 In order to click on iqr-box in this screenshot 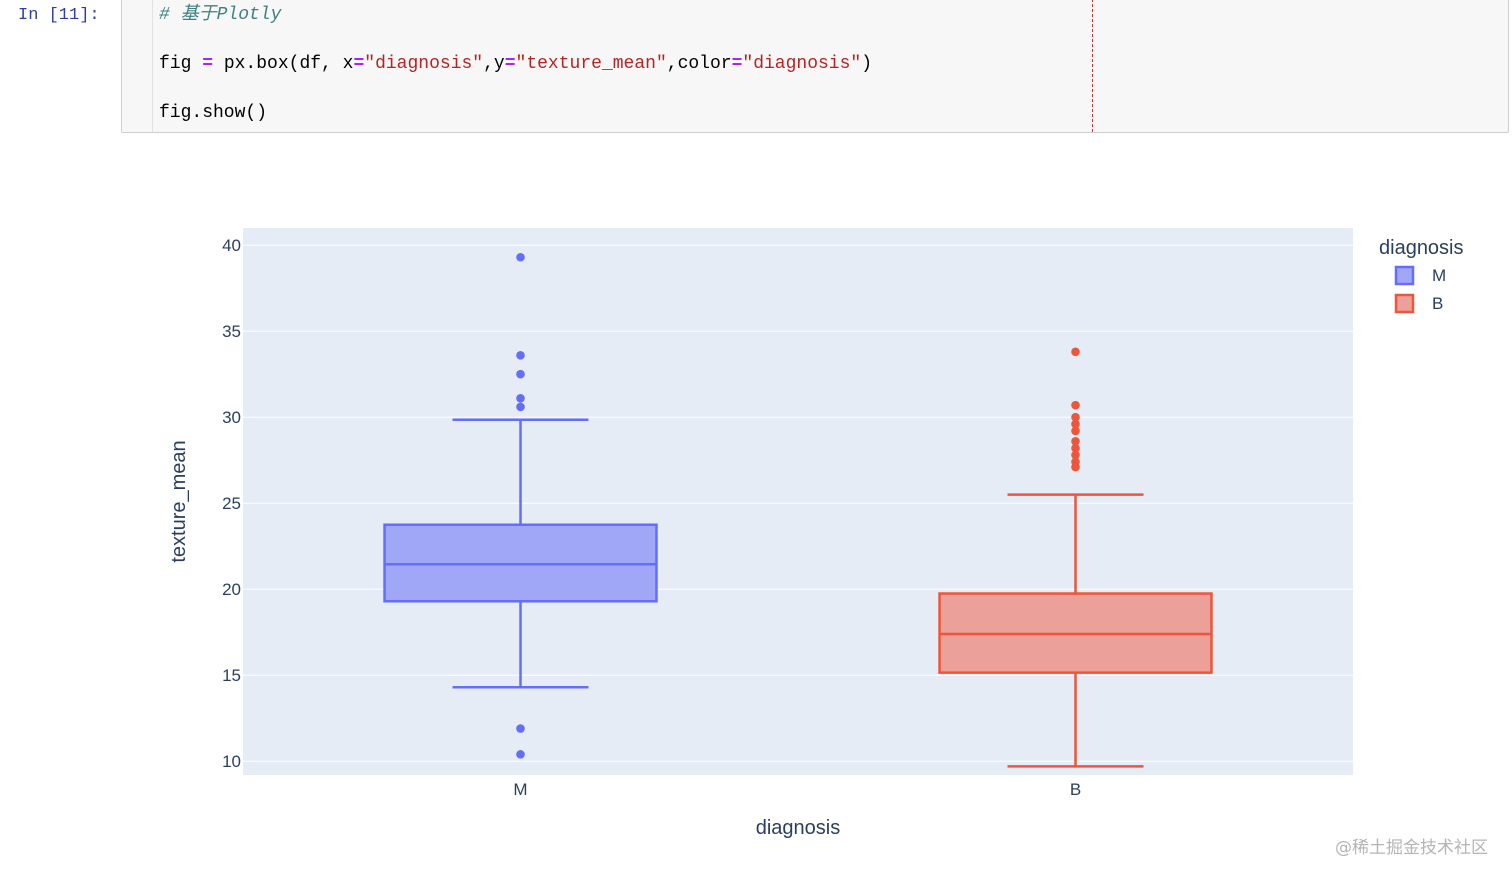, I will do `click(520, 563)`.